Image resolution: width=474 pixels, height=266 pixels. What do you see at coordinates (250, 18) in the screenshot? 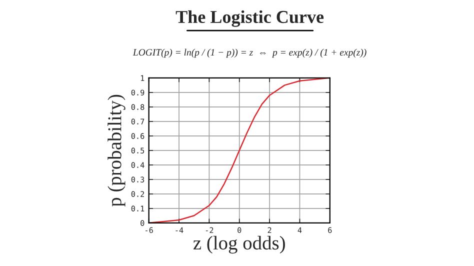
I see `chart-title: The Logistic Curve` at bounding box center [250, 18].